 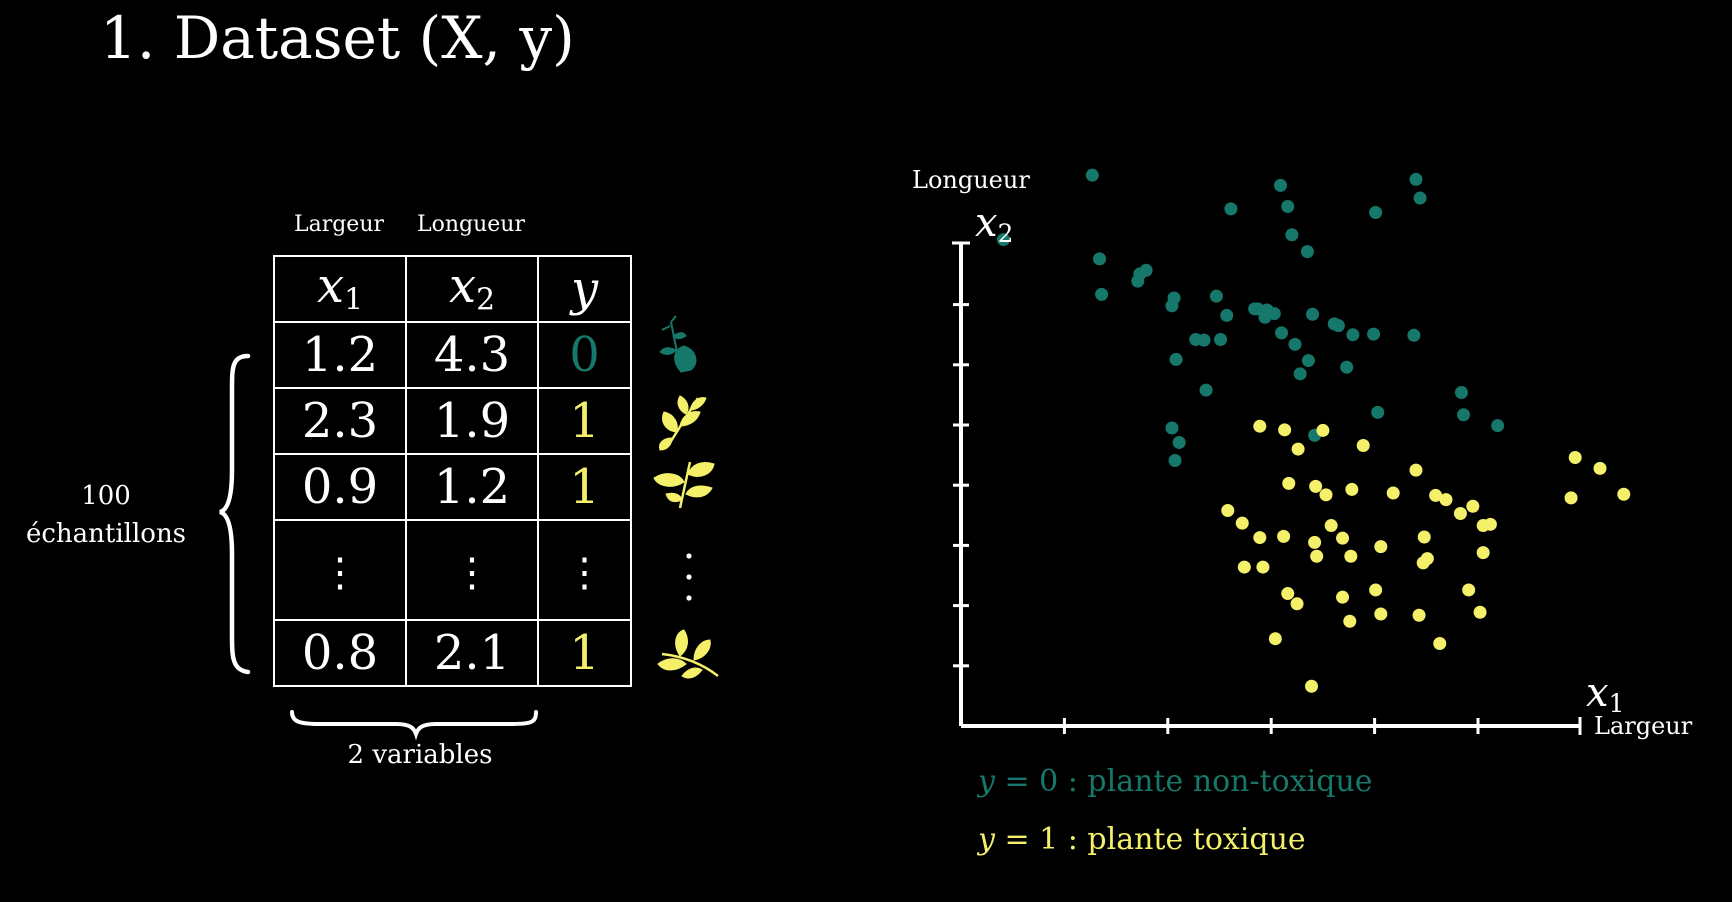 What do you see at coordinates (1150, 839) in the screenshot?
I see `legend-text: = 1 : plante toxique` at bounding box center [1150, 839].